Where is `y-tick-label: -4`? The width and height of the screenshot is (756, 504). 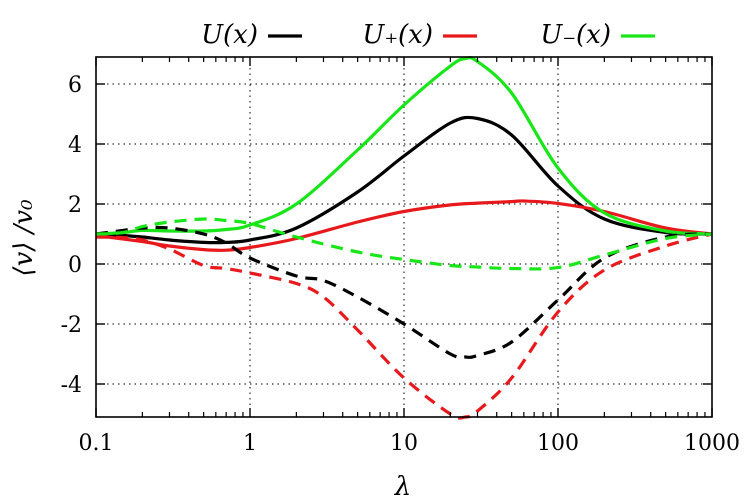
y-tick-label: -4 is located at coordinates (71, 385).